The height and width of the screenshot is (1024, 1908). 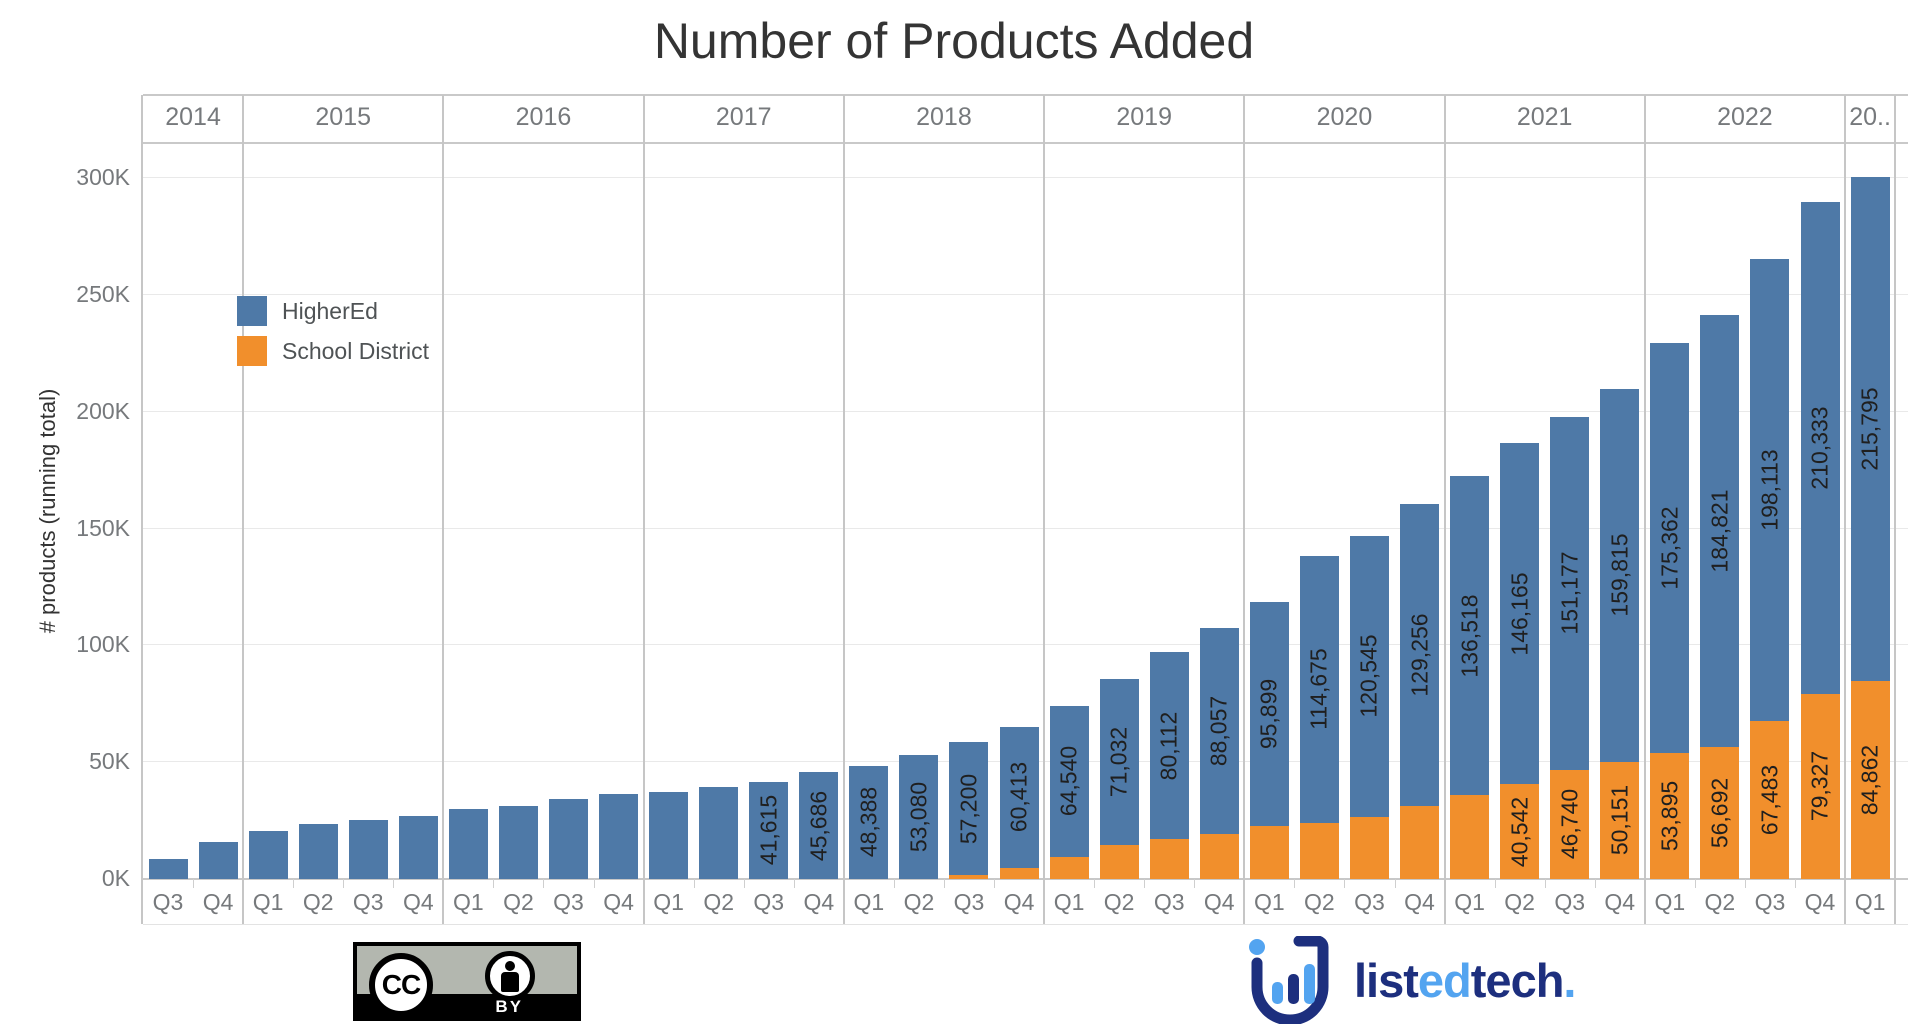 What do you see at coordinates (333, 351) in the screenshot?
I see `legend-item-school-district: School District` at bounding box center [333, 351].